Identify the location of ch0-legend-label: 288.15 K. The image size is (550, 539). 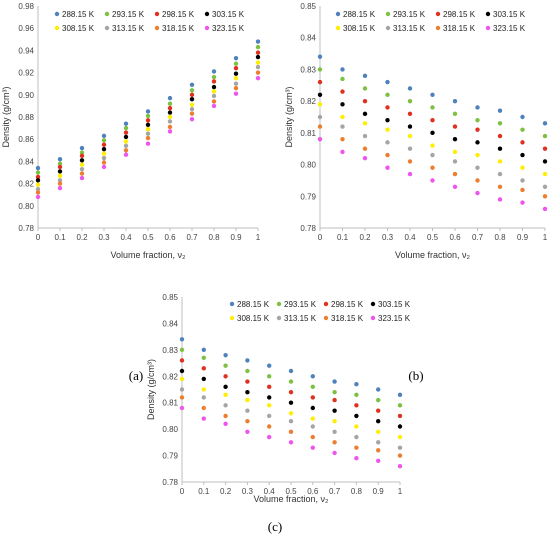
(78, 14).